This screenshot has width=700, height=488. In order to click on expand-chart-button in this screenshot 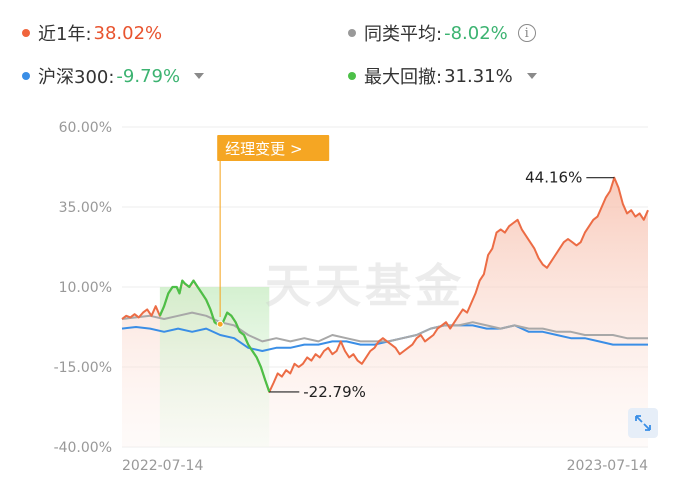, I will do `click(643, 423)`.